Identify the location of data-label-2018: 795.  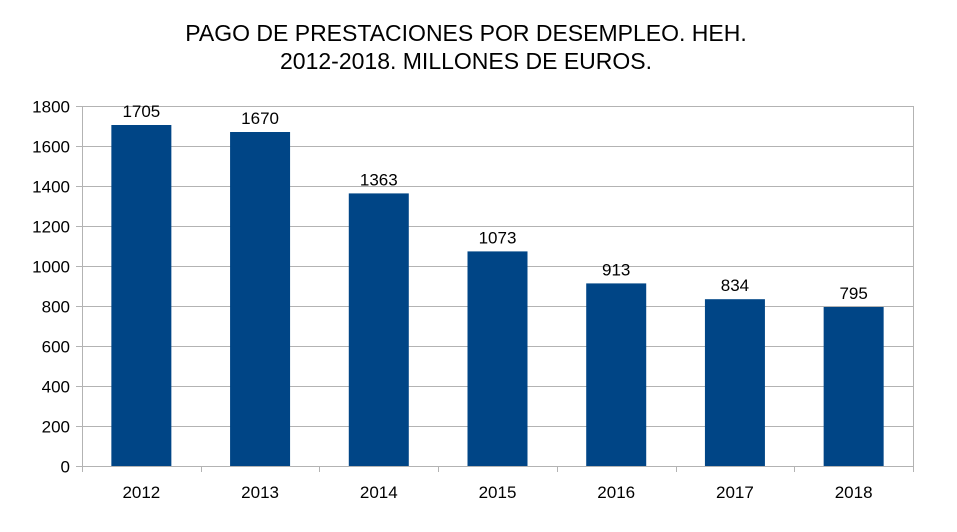
(853, 293).